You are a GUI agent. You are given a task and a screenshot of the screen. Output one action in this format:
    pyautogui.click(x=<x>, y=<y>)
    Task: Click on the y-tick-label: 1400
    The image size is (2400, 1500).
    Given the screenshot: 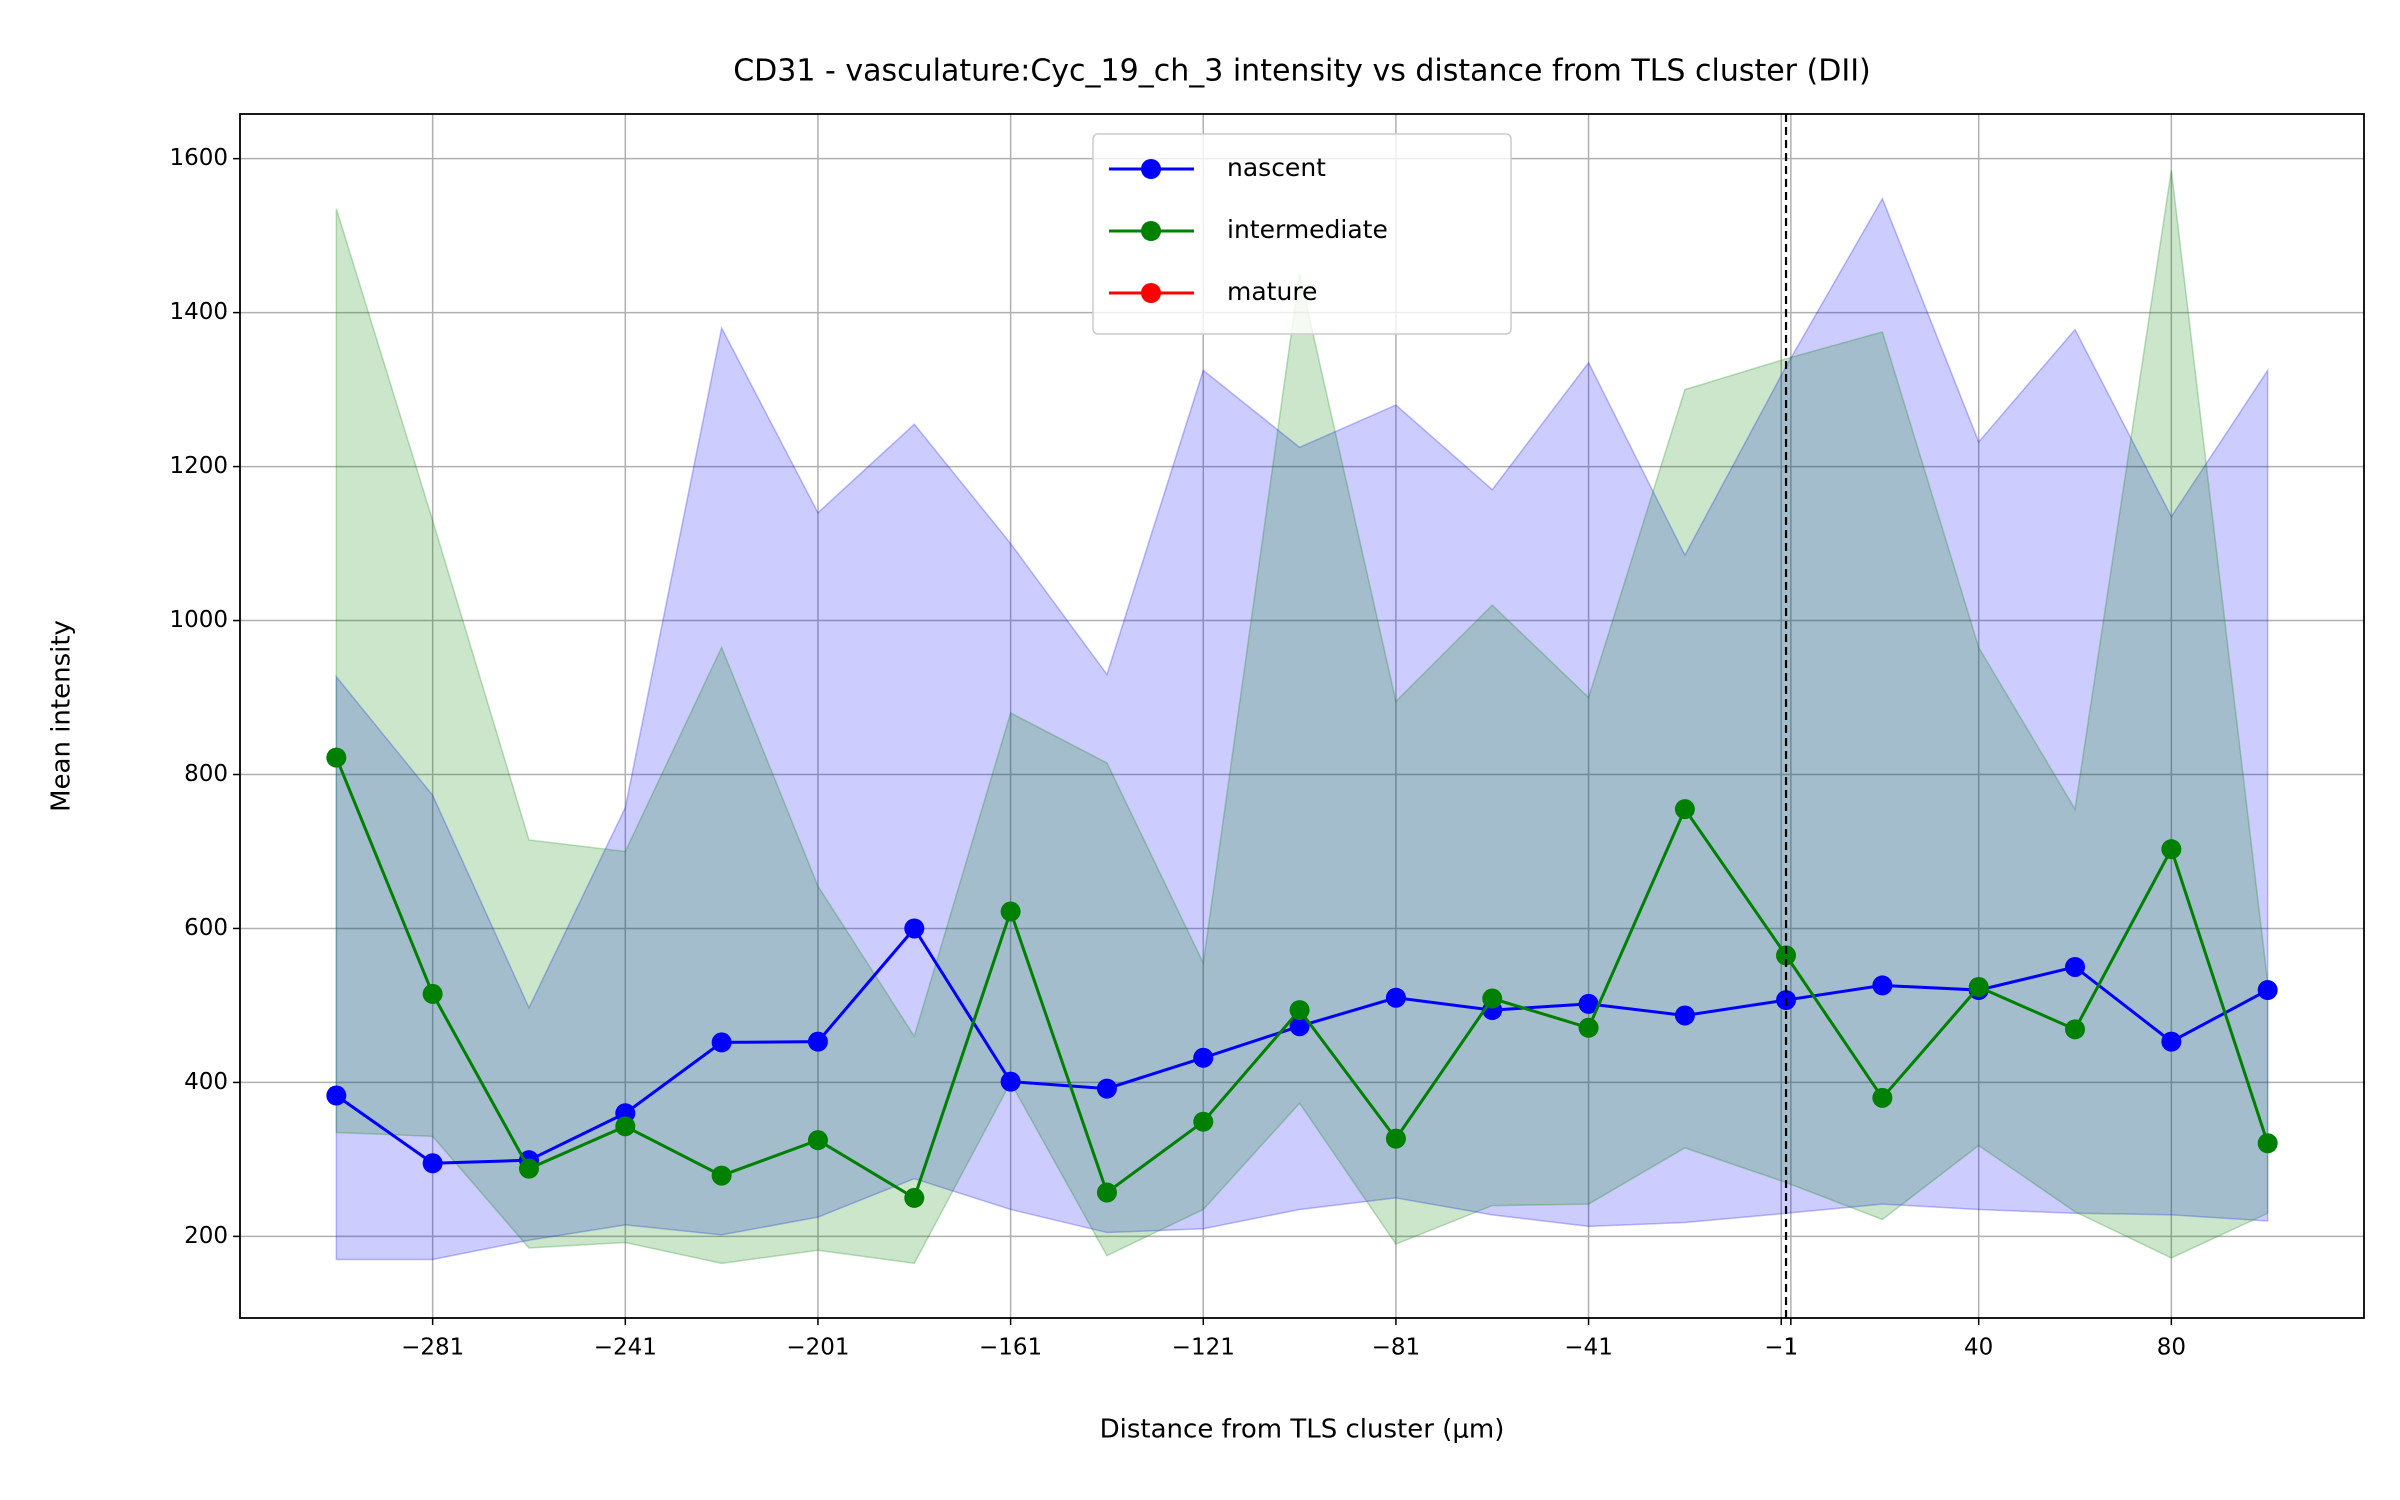 What is the action you would take?
    pyautogui.click(x=198, y=312)
    